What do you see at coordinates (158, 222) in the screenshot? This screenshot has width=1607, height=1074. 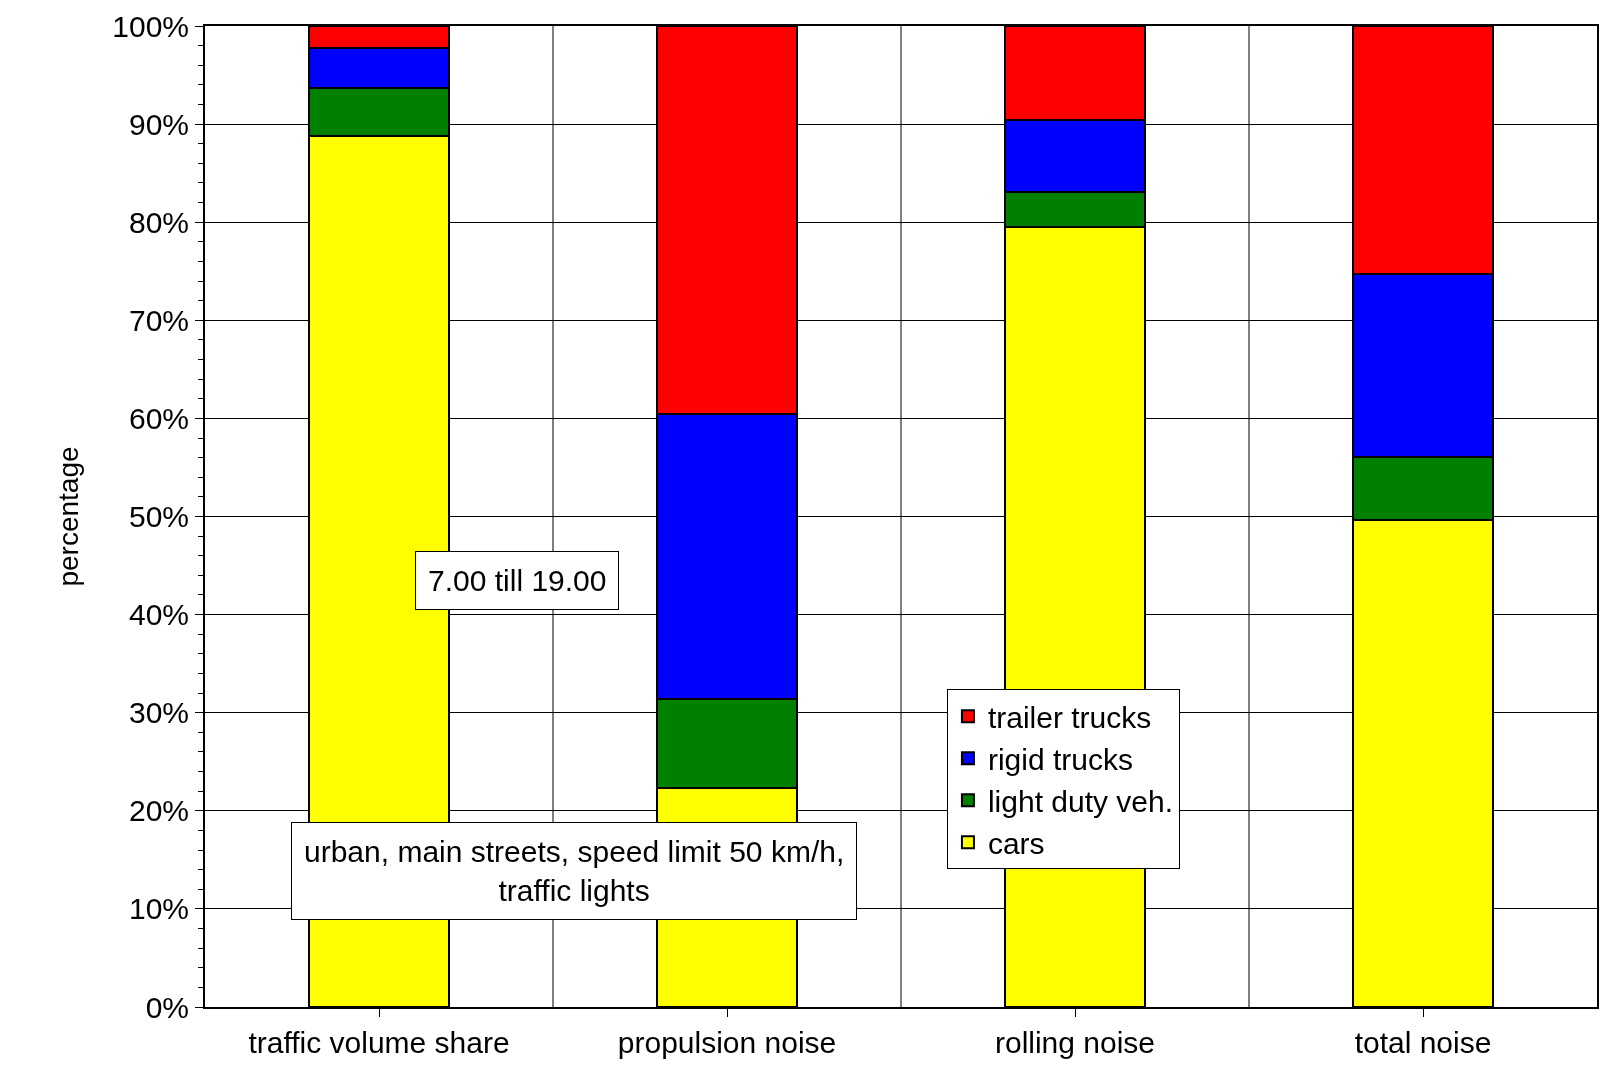 I see `y-tick-label: 80%` at bounding box center [158, 222].